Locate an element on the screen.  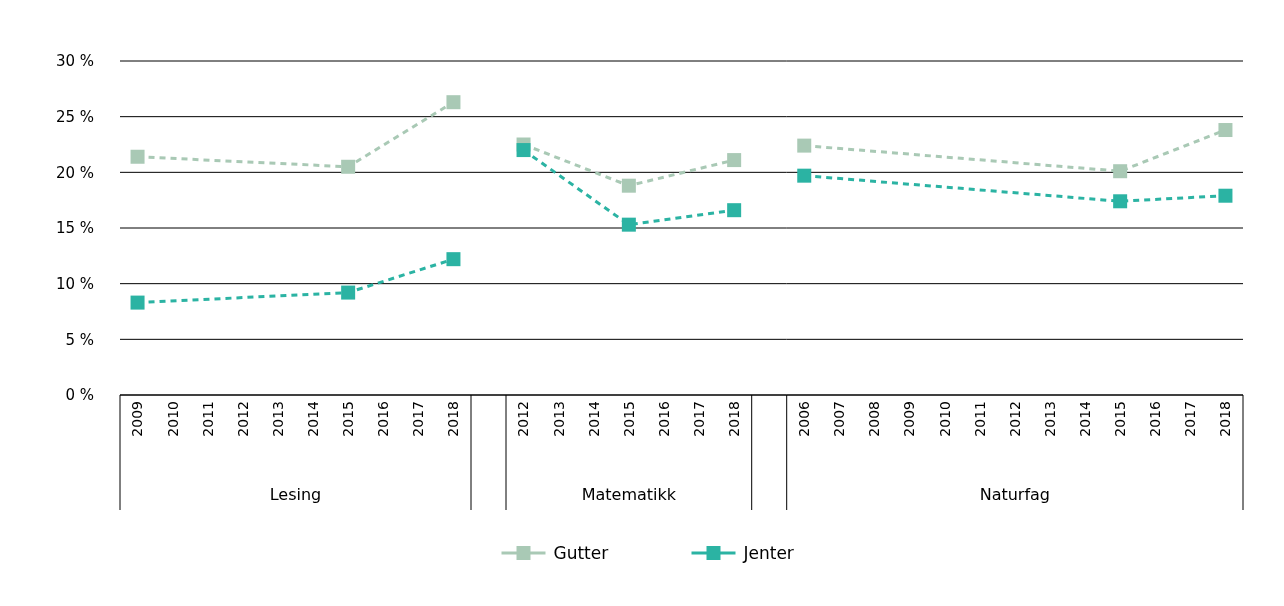
y-tick-label: 30 % is located at coordinates (74, 61).